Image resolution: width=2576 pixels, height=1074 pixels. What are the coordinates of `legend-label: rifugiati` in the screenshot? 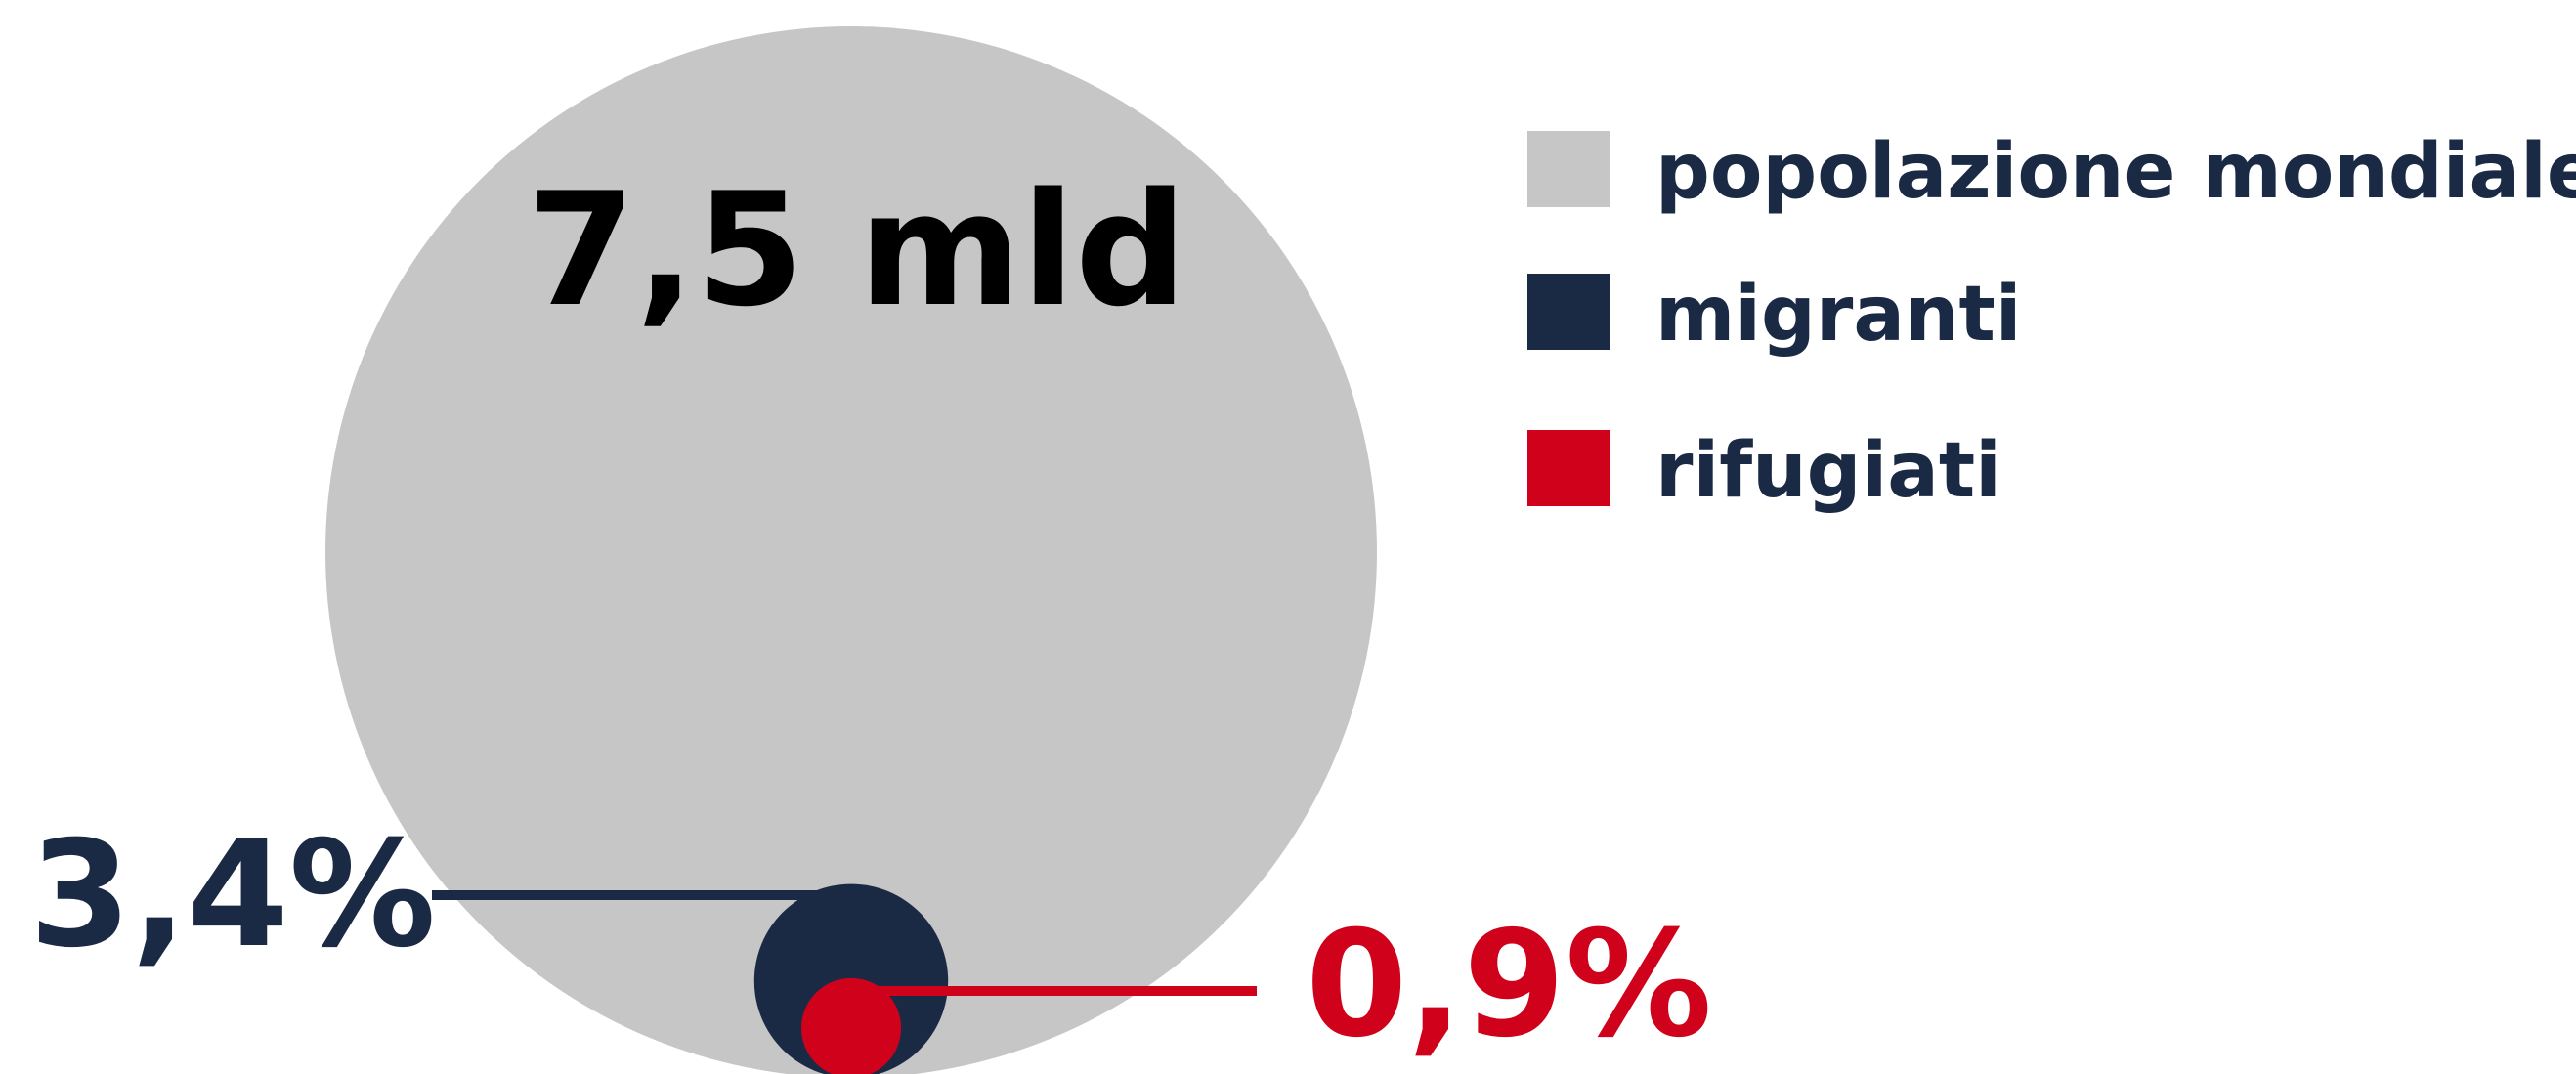 It's located at (1828, 471).